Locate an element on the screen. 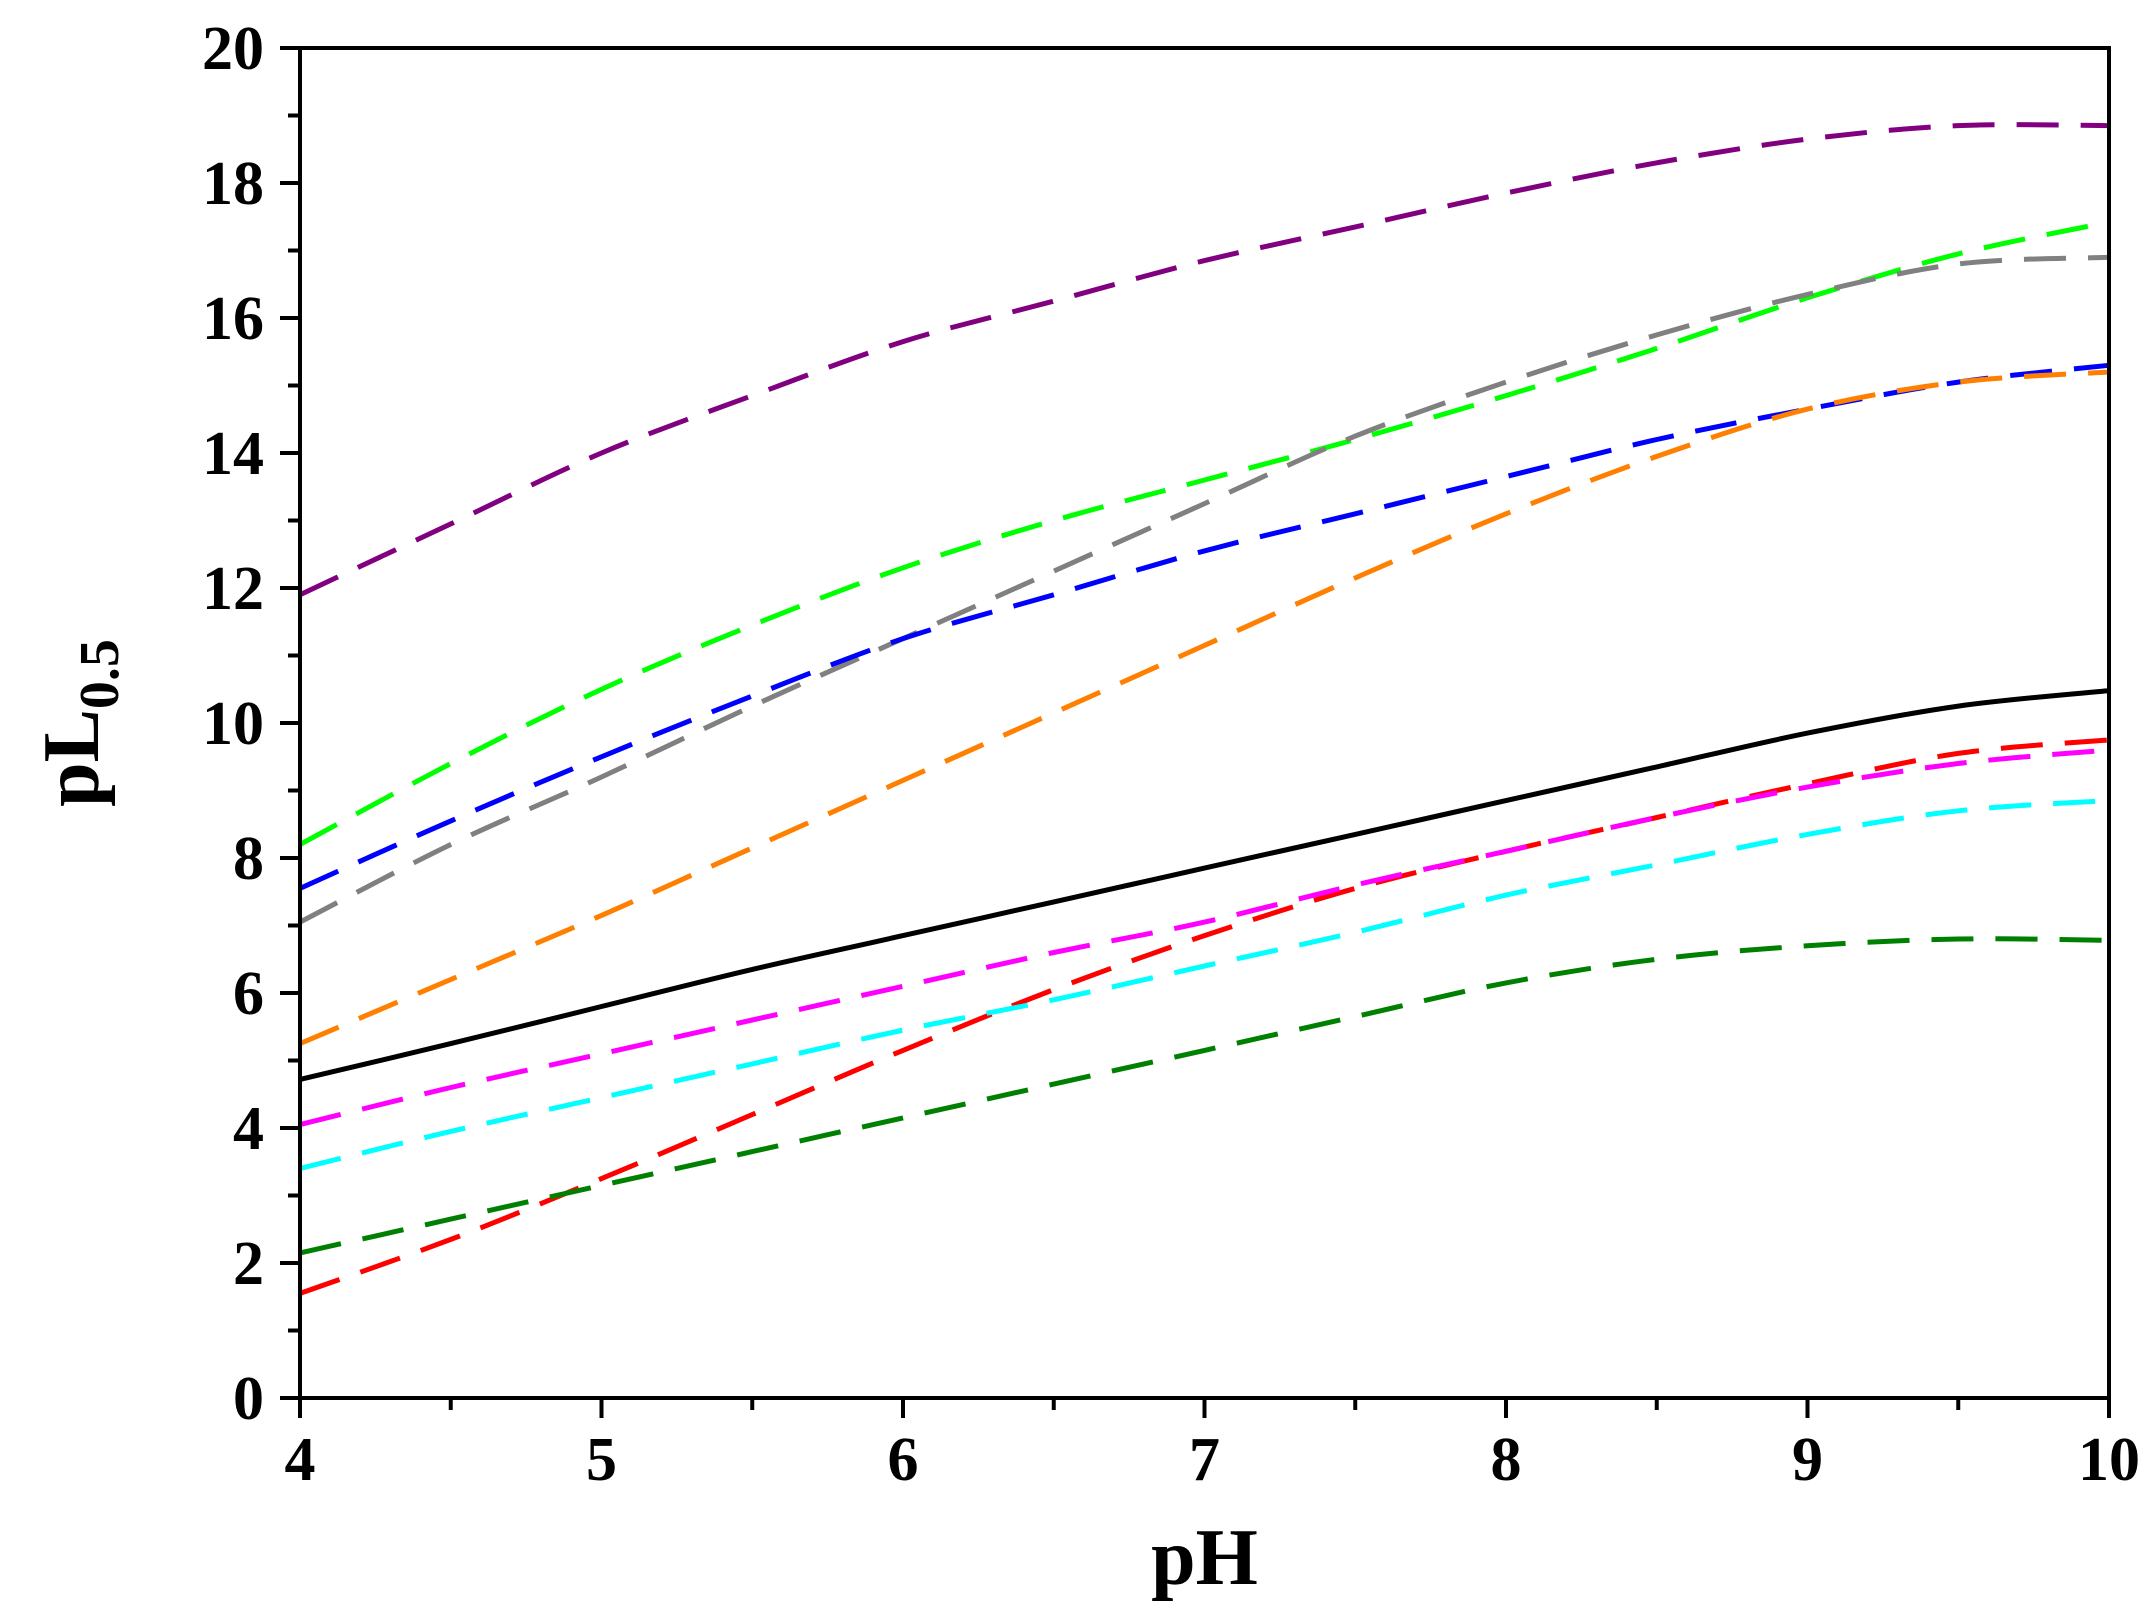 The height and width of the screenshot is (1618, 2152). y-tick-label-18: 18 is located at coordinates (233, 184).